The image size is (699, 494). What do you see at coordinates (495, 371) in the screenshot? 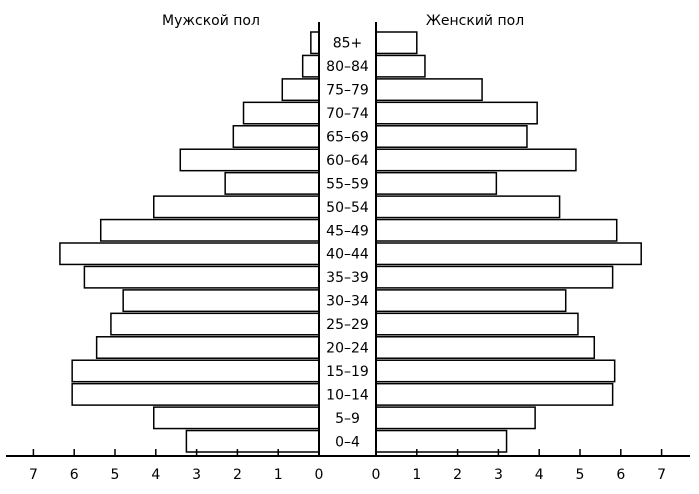
I see `female-bar-15–19` at bounding box center [495, 371].